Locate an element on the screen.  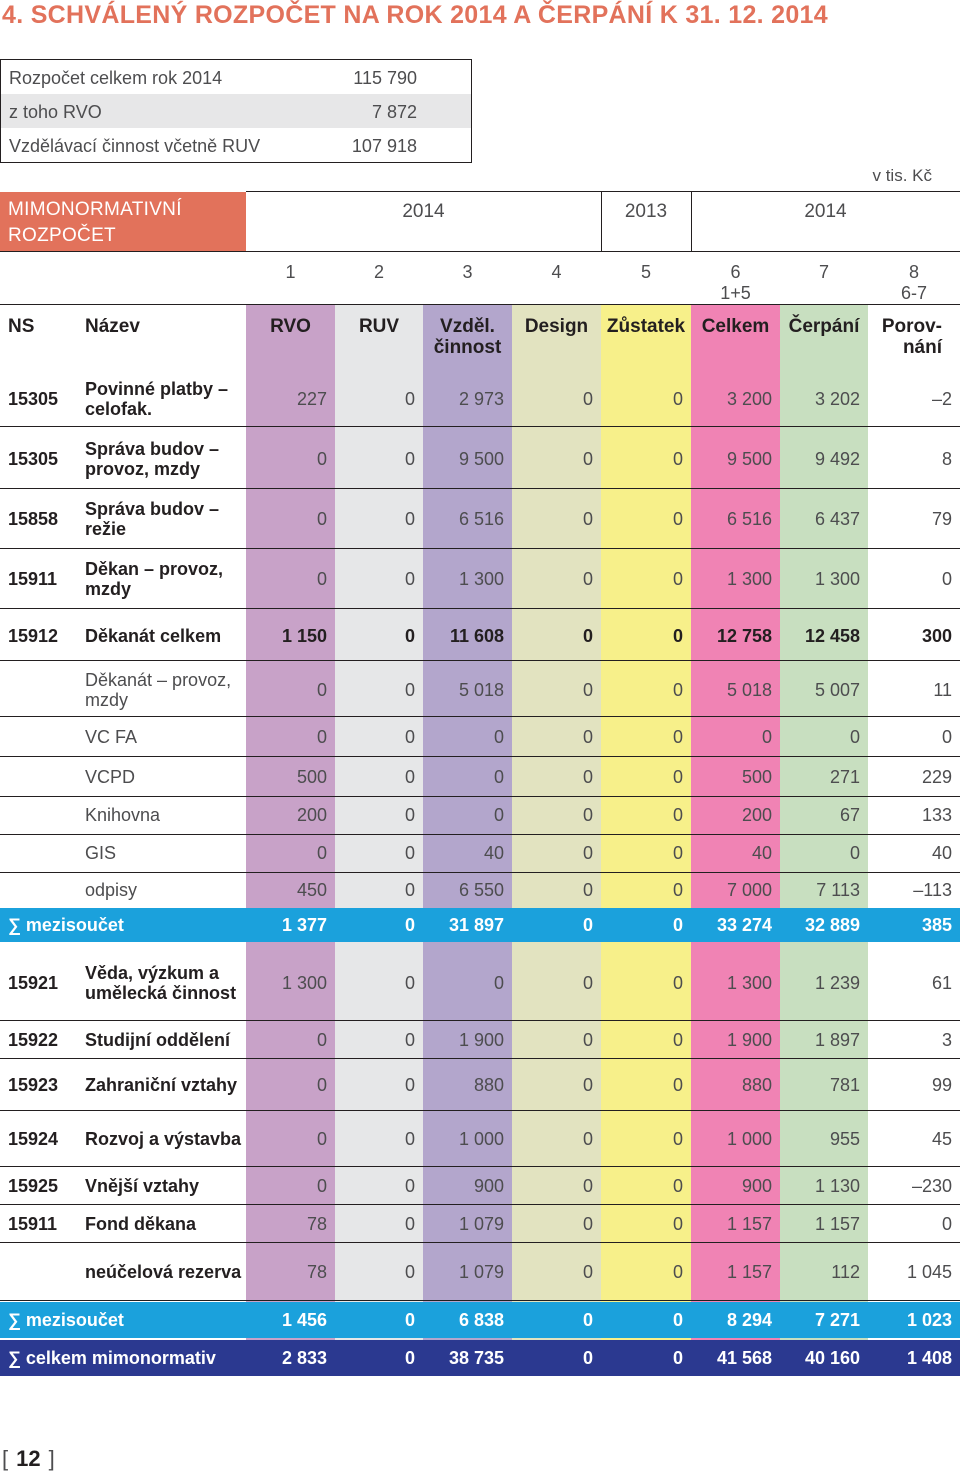
summary-value: 7 872 is located at coordinates (394, 112).